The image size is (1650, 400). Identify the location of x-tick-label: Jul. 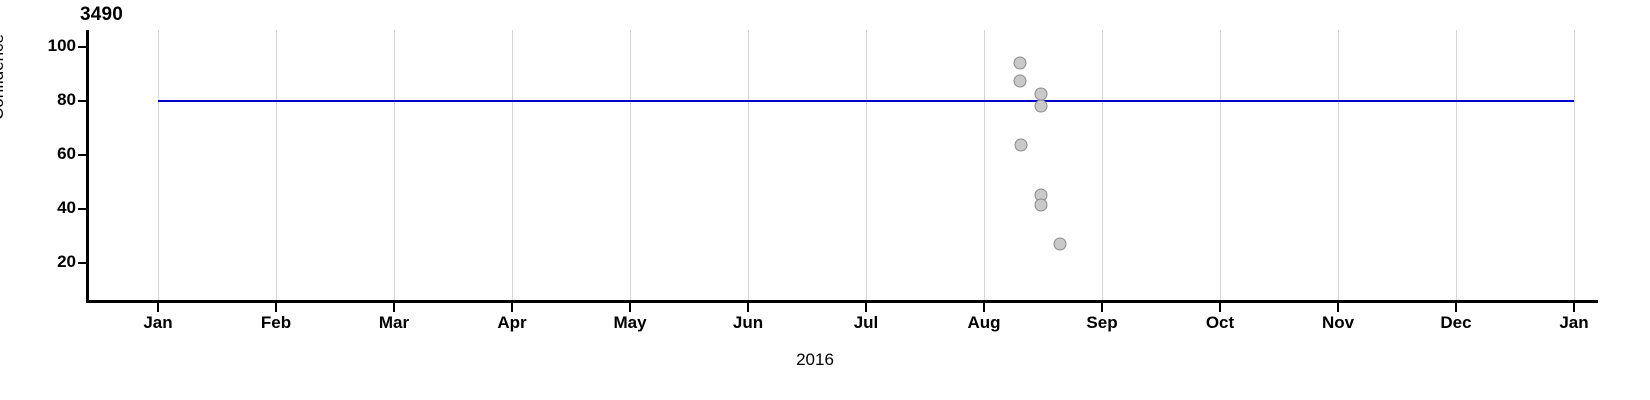
(866, 322).